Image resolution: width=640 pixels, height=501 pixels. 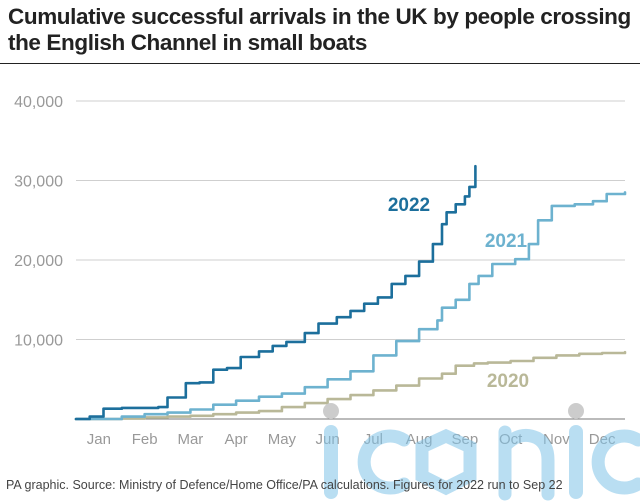 What do you see at coordinates (190, 439) in the screenshot?
I see `x-tick-label: Mar` at bounding box center [190, 439].